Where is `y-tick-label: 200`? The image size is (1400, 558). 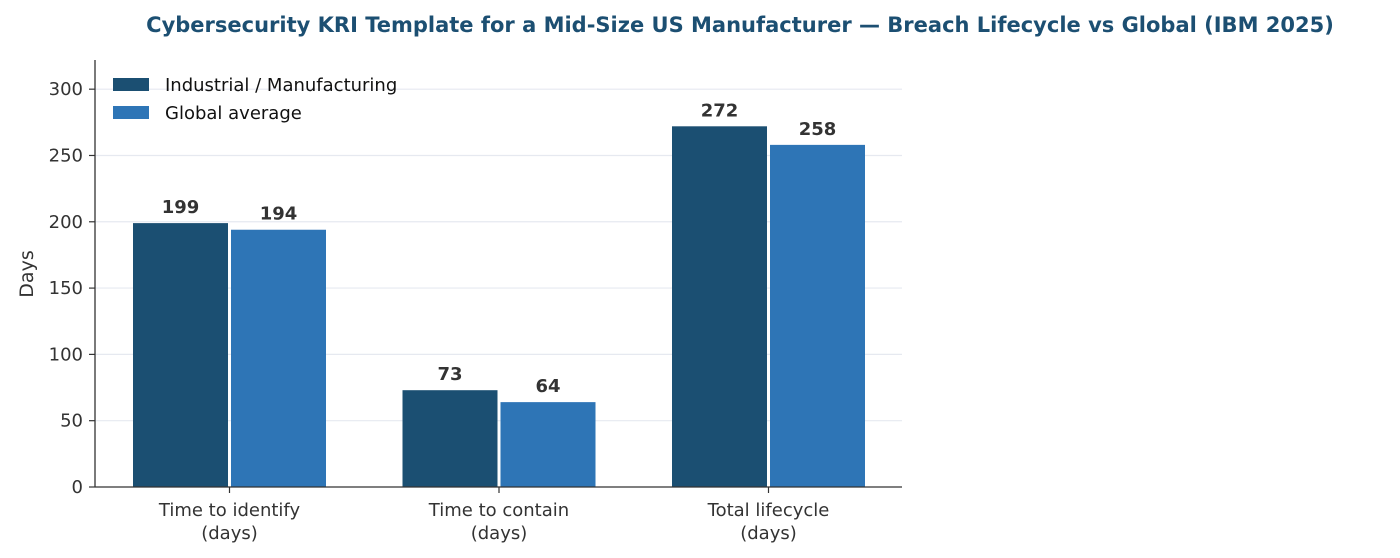
y-tick-label: 200 is located at coordinates (66, 222).